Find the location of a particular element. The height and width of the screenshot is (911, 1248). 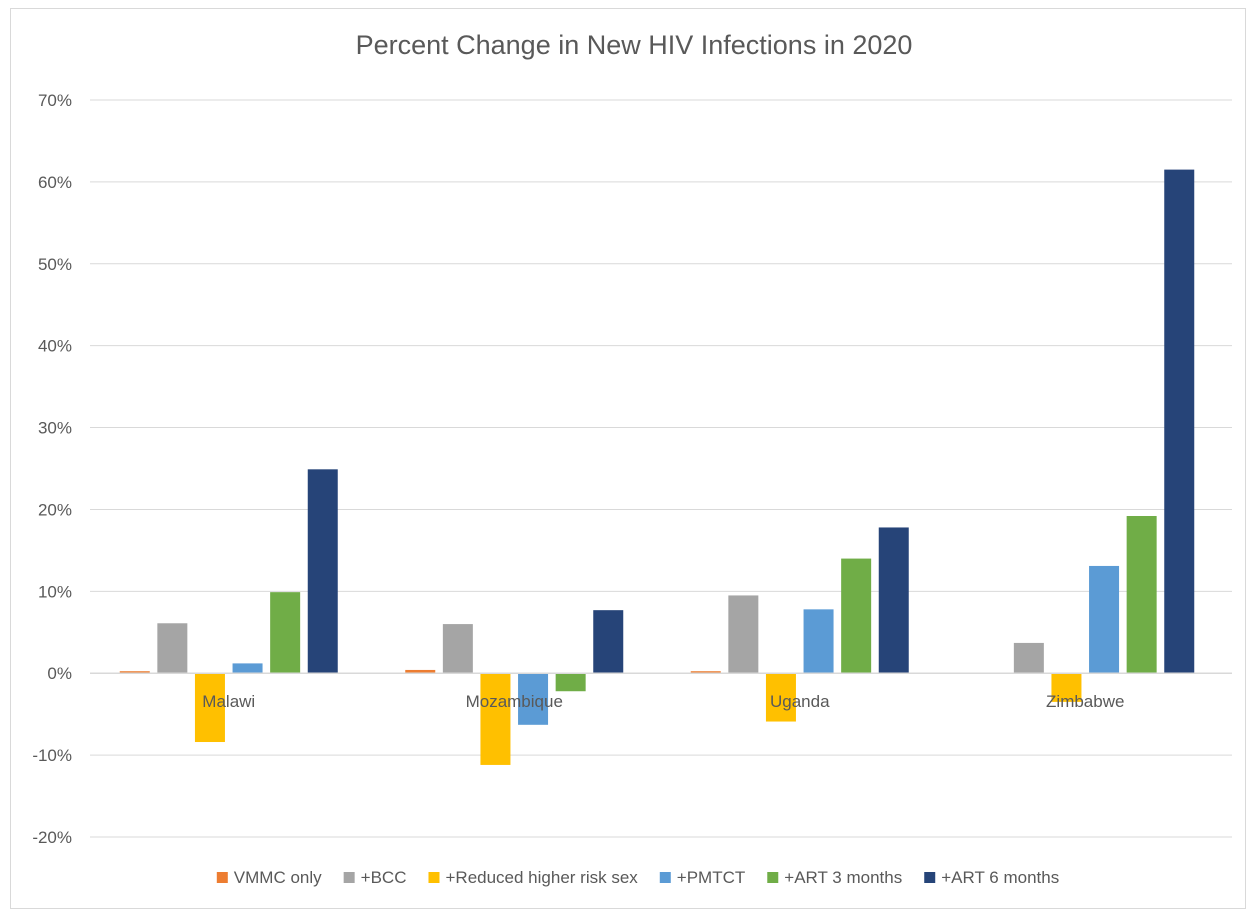

legend-label: VMMC only is located at coordinates (278, 877).